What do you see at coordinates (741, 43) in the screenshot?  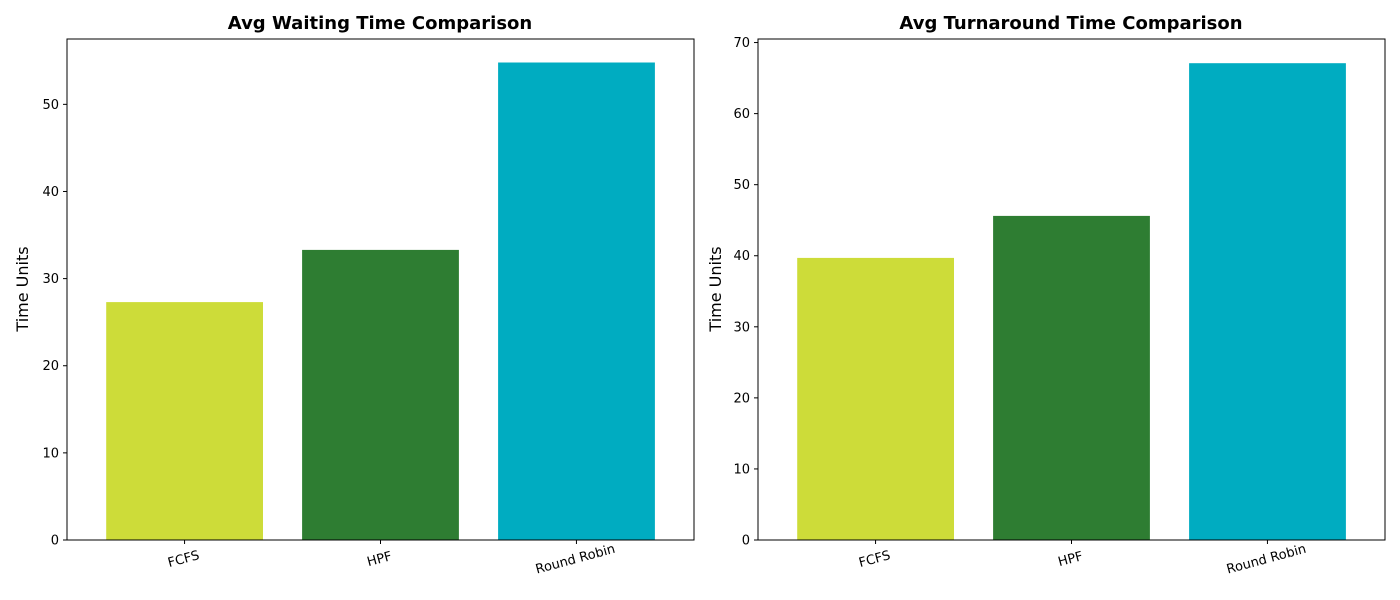 I see `y-tick-label: 70` at bounding box center [741, 43].